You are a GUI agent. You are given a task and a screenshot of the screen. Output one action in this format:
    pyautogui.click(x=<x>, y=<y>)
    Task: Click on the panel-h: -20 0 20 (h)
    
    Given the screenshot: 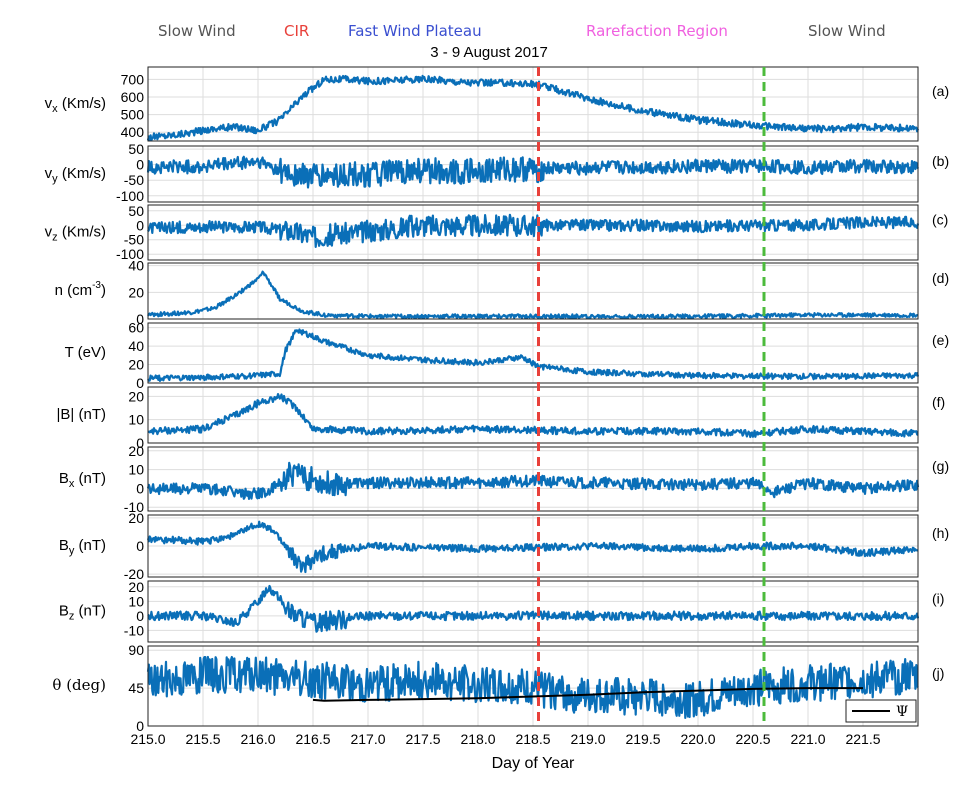 What is the action you would take?
    pyautogui.click(x=536, y=546)
    